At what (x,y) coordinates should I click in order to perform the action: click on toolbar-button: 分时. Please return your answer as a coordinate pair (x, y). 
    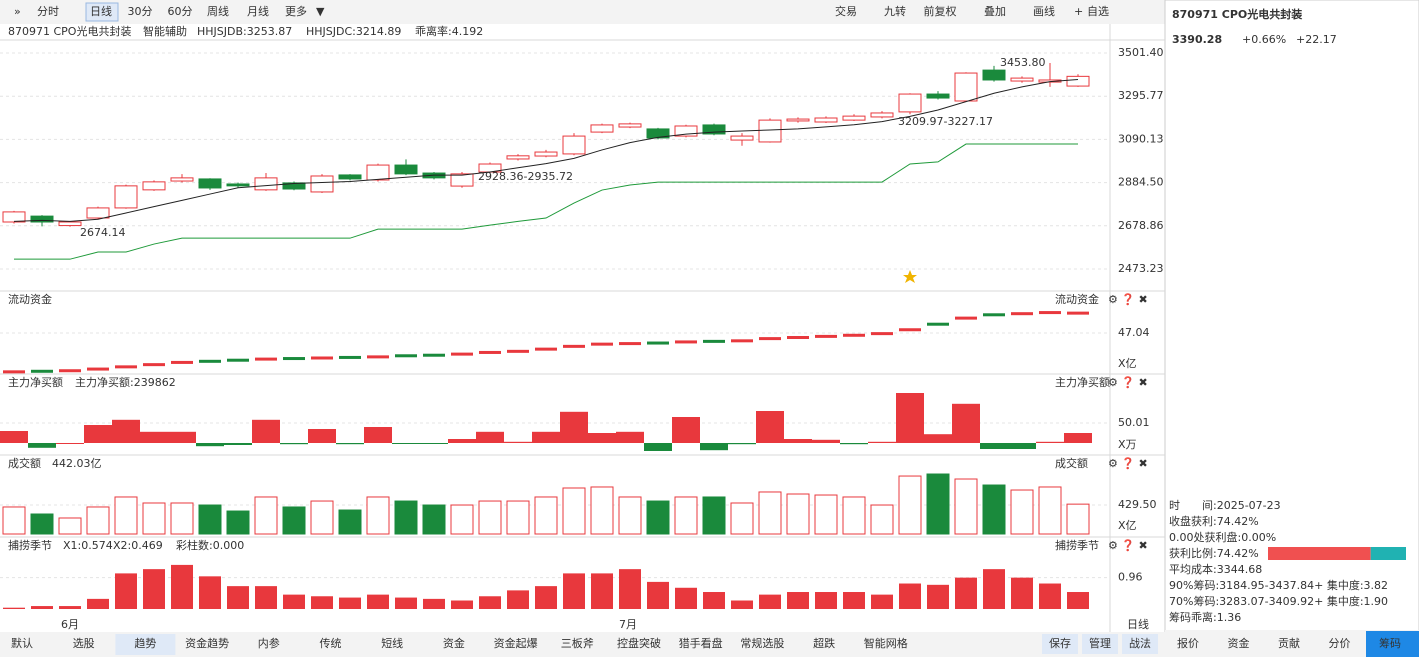
    Looking at the image, I should click on (48, 11).